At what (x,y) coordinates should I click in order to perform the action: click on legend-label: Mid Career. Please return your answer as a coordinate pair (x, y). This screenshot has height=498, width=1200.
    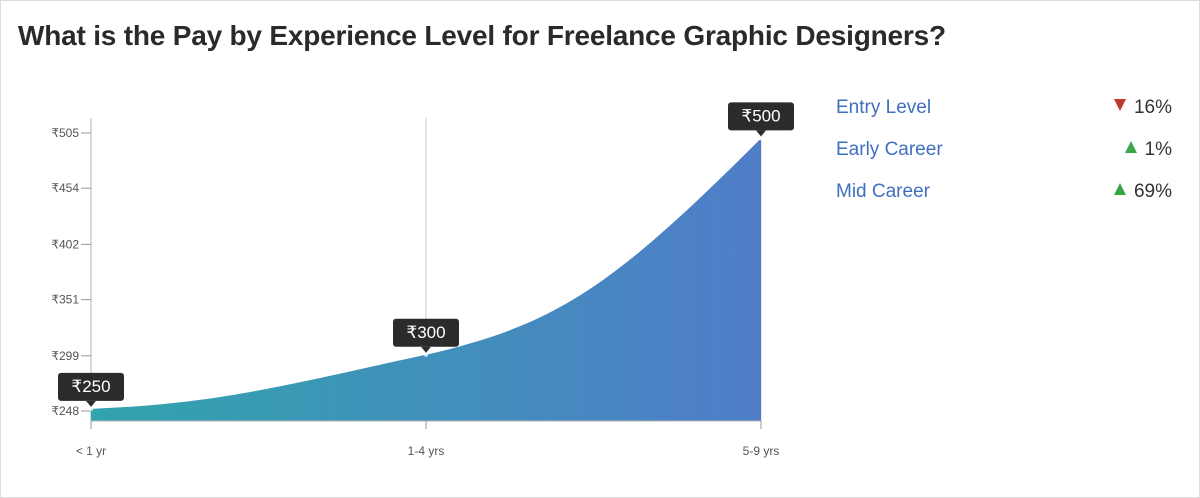
    Looking at the image, I should click on (883, 191).